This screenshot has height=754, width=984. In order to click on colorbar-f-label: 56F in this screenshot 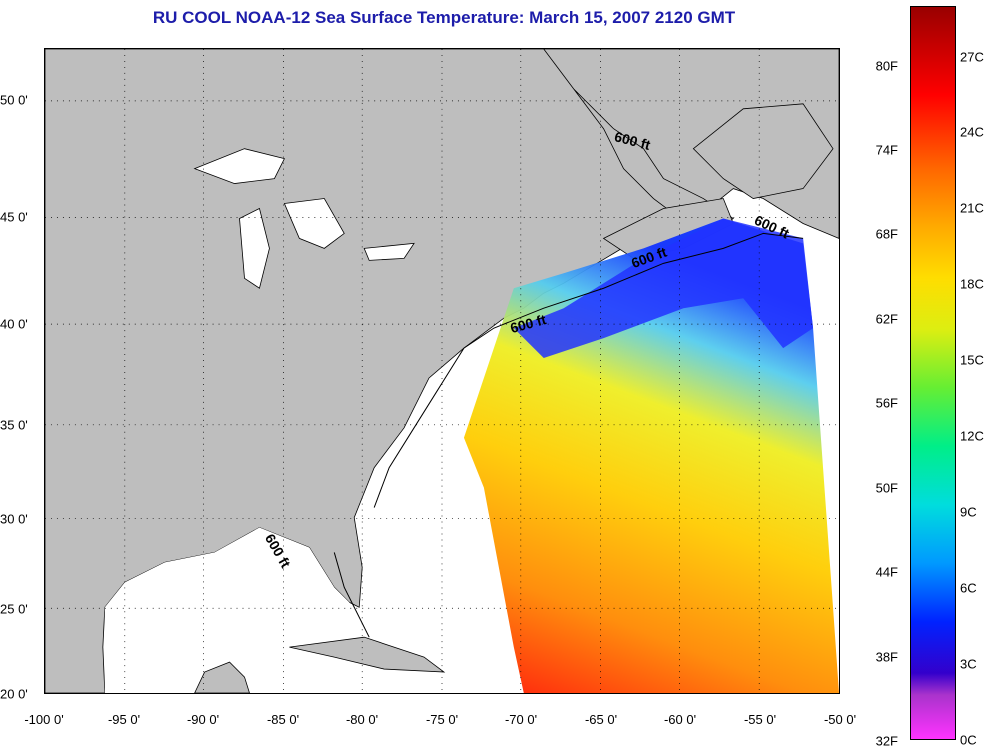, I will do `click(886, 403)`.